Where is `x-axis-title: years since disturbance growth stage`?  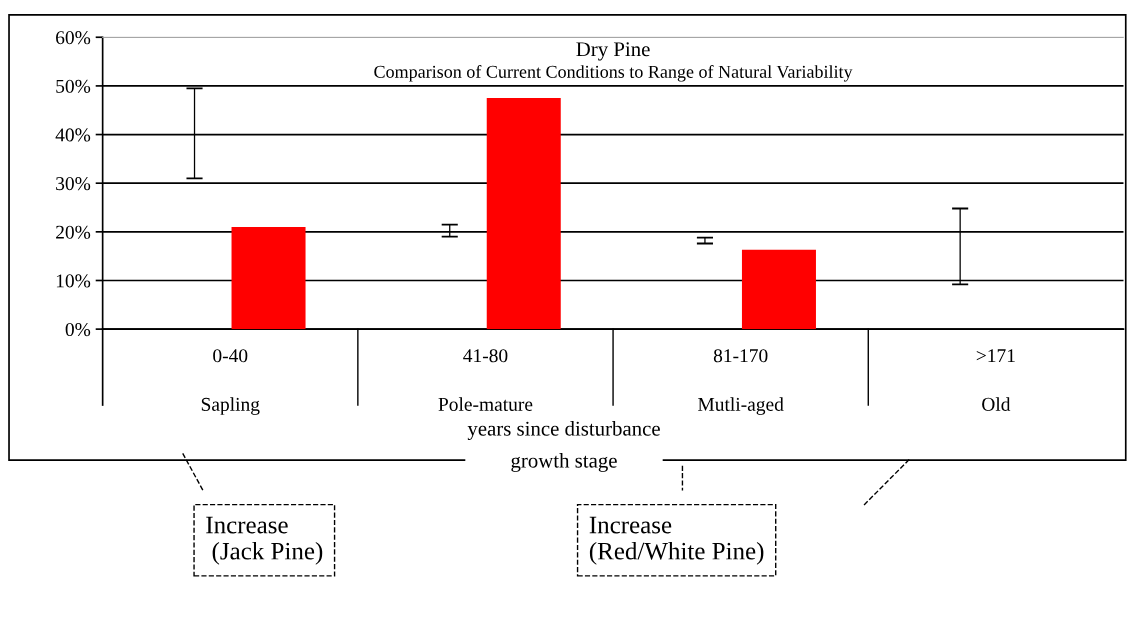 x-axis-title: years since disturbance growth stage is located at coordinates (563, 446).